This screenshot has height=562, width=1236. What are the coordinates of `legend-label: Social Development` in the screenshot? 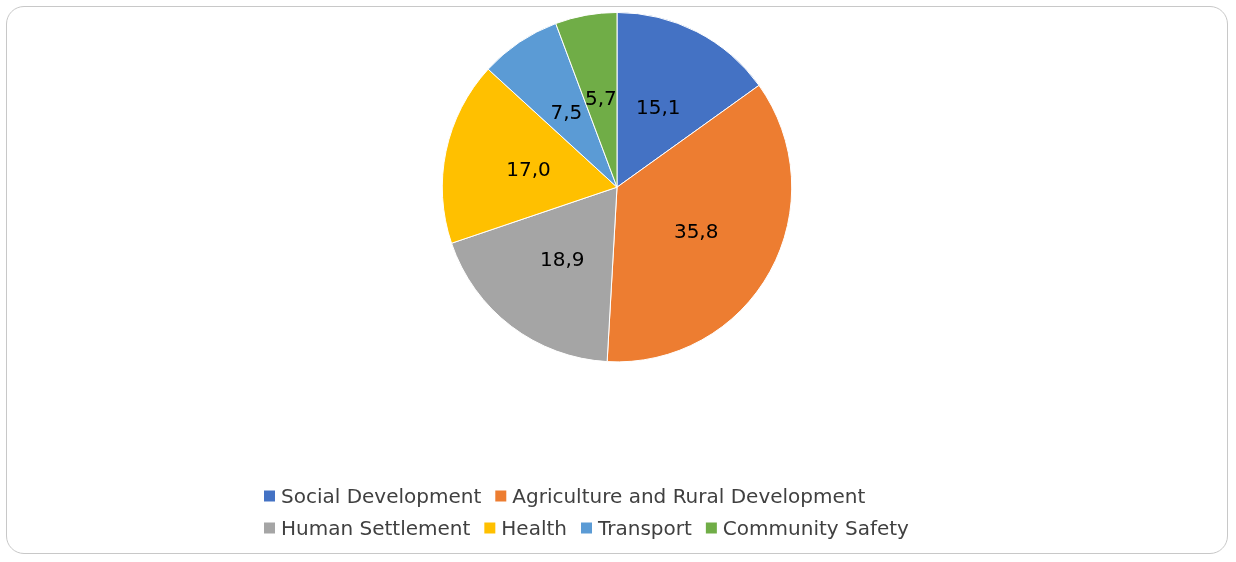 It's located at (381, 496).